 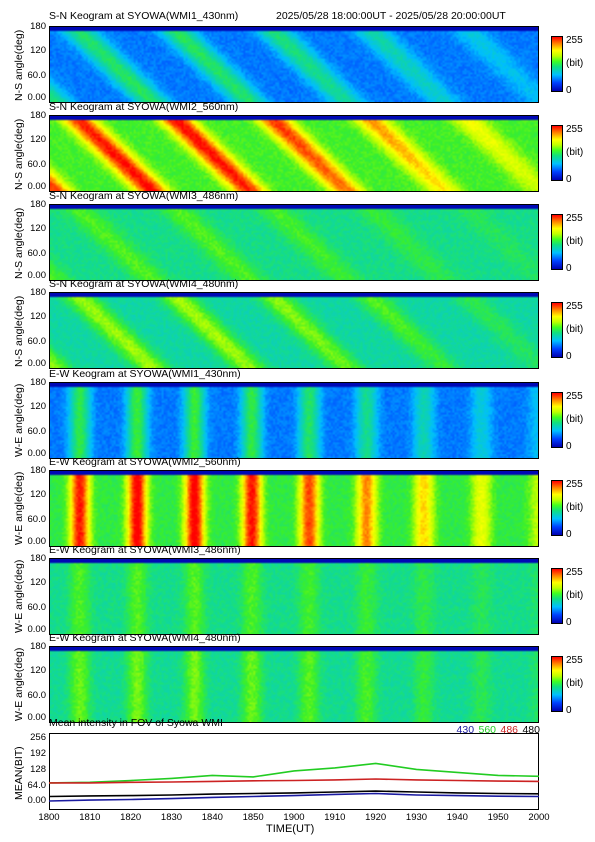 I want to click on xtick-label: 2000, so click(x=539, y=817).